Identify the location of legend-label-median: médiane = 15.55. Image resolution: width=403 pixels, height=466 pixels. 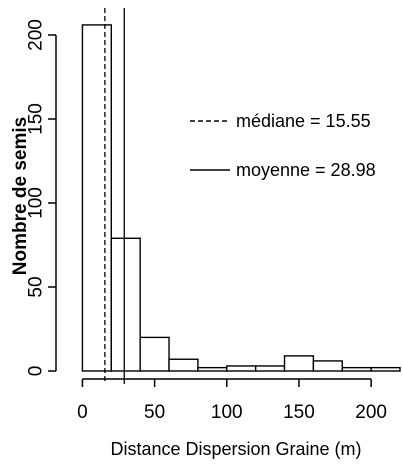
(303, 121).